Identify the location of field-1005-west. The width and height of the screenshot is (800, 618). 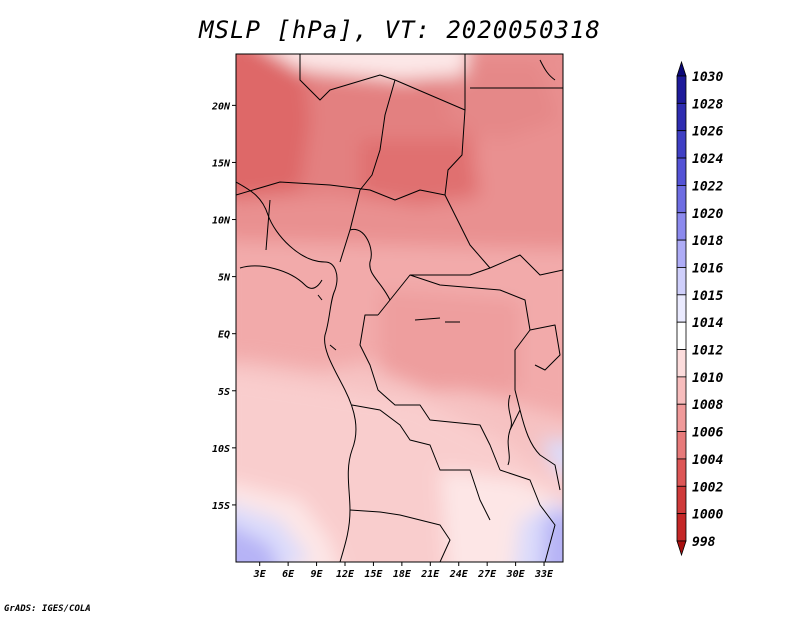
(273, 126).